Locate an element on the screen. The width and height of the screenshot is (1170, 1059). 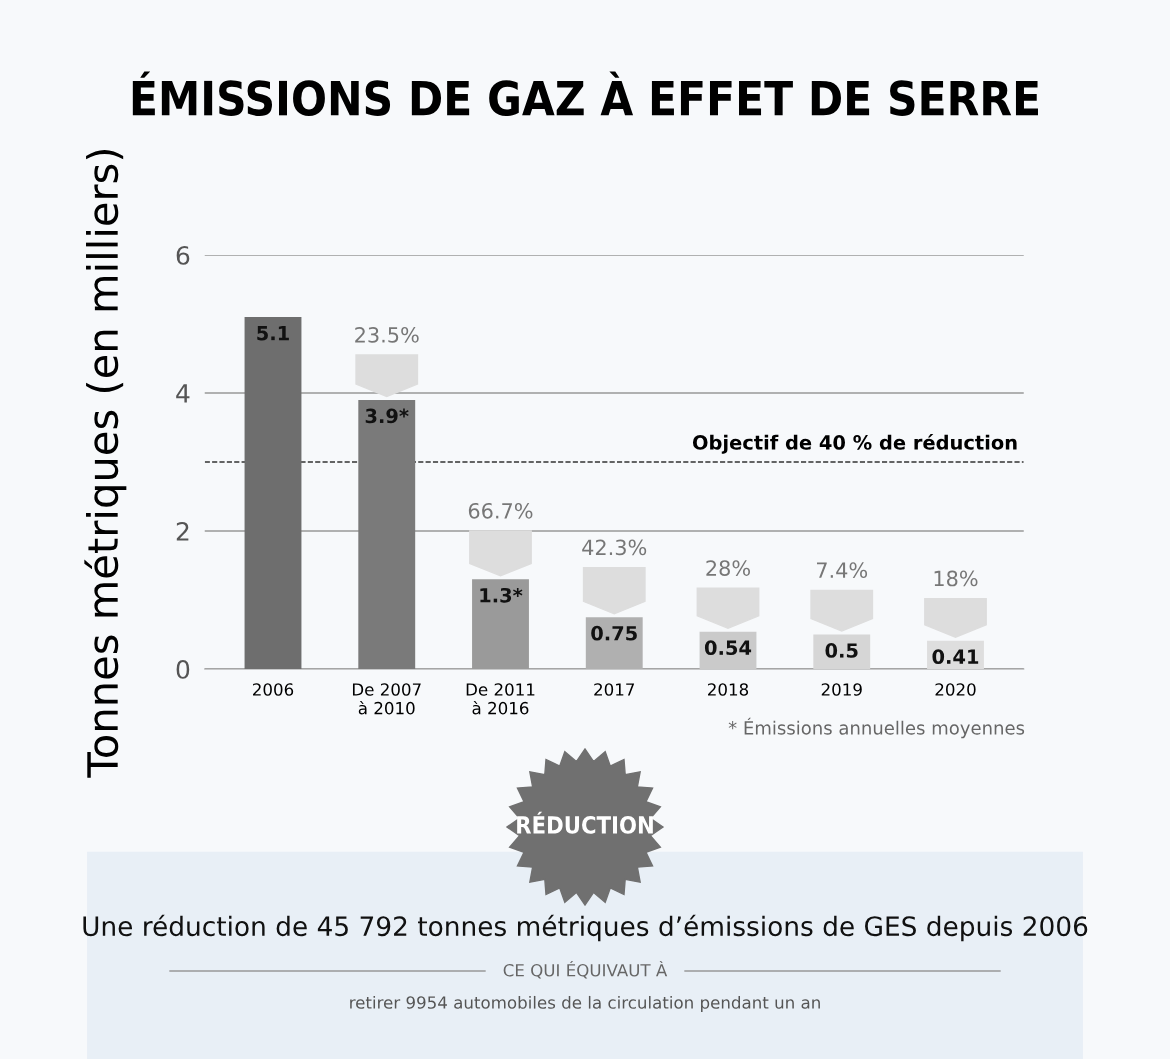
text: RÉDUCTION is located at coordinates (585, 822).